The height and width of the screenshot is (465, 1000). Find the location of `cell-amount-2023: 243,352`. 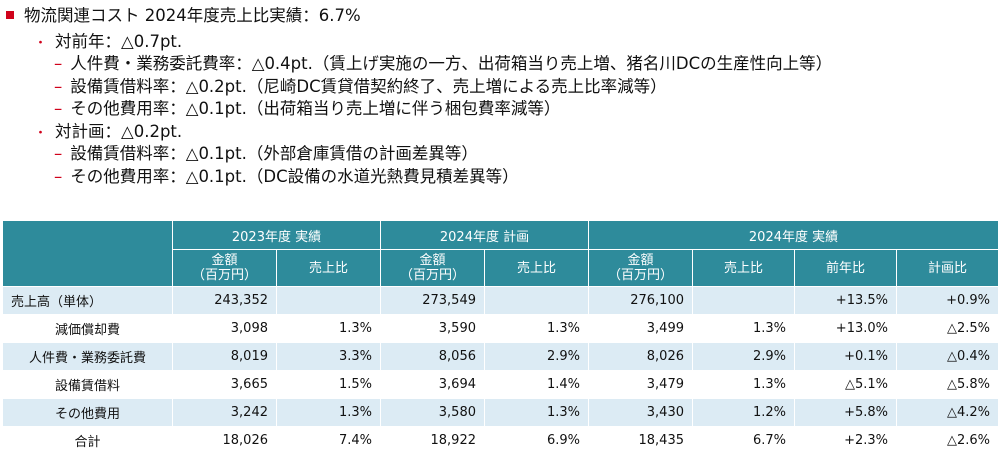

cell-amount-2023: 243,352 is located at coordinates (224, 300).